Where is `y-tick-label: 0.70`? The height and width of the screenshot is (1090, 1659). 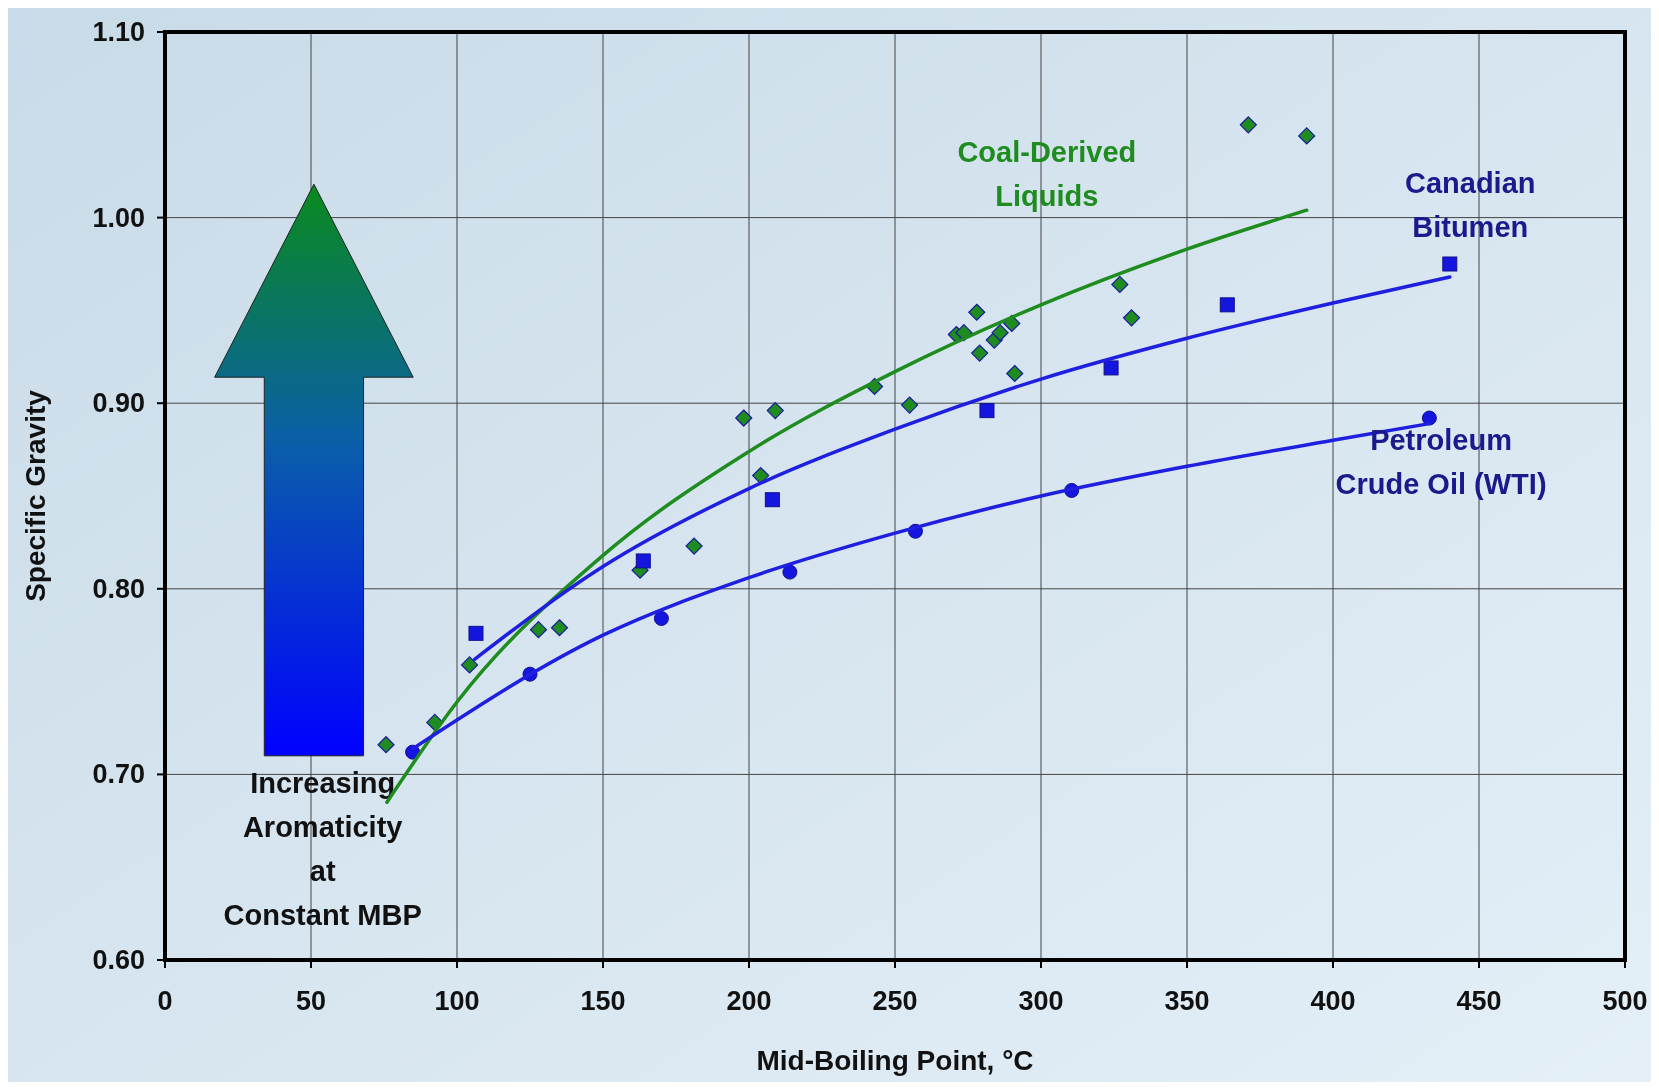 y-tick-label: 0.70 is located at coordinates (118, 774).